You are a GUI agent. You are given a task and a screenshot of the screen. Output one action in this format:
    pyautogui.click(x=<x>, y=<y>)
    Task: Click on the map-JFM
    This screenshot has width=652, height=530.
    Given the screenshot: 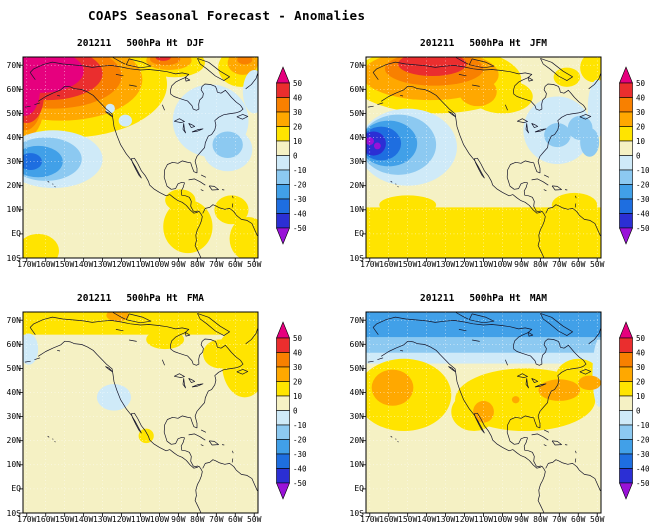 What is the action you would take?
    pyautogui.click(x=482, y=159)
    